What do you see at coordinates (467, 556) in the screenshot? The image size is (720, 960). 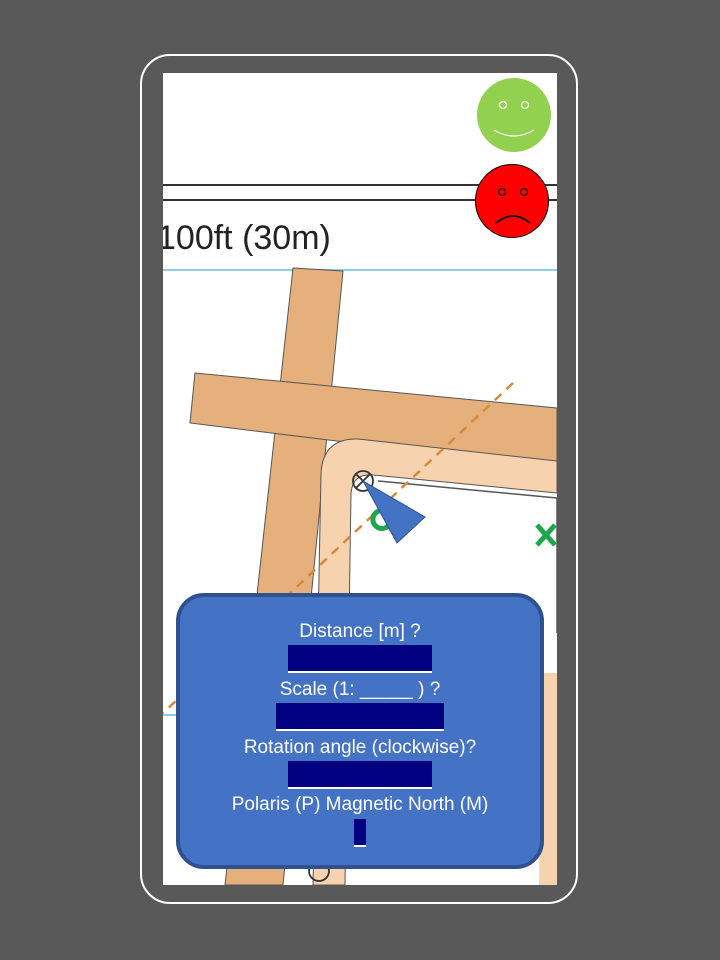 I see `lot-outline` at bounding box center [467, 556].